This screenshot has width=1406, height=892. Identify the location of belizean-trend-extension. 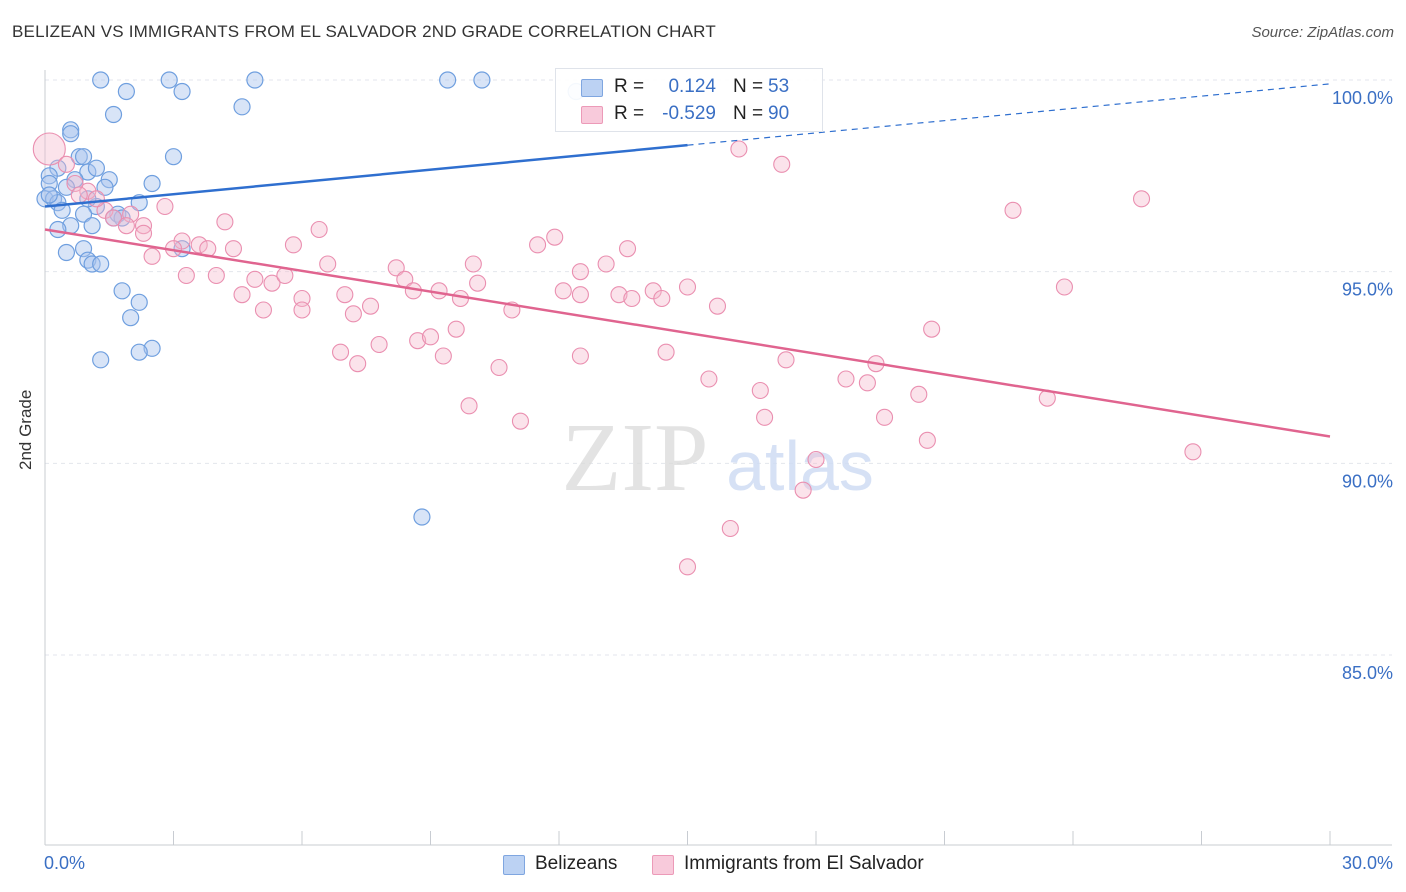
(1009, 114).